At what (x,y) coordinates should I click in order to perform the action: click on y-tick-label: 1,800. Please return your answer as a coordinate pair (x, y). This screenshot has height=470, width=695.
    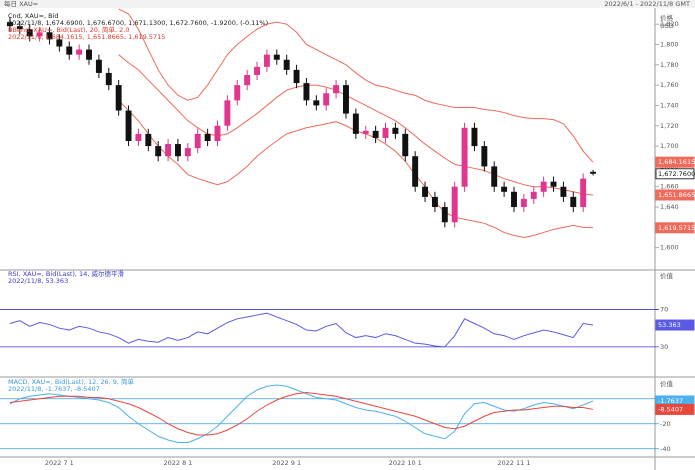
    Looking at the image, I should click on (669, 44).